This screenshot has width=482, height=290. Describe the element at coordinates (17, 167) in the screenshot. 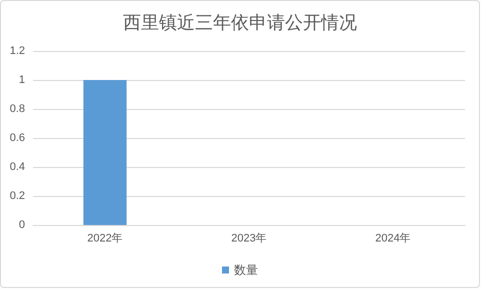

I see `y-tick-label: 0.4` at that location.